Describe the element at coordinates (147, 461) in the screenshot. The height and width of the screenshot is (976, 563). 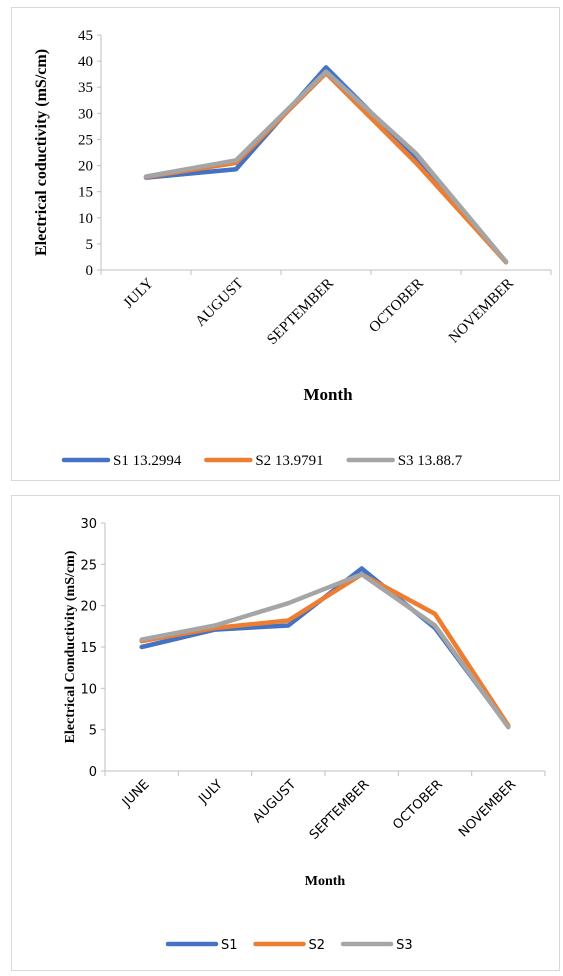
I see `legend-label-s1: S1 13.2994` at that location.